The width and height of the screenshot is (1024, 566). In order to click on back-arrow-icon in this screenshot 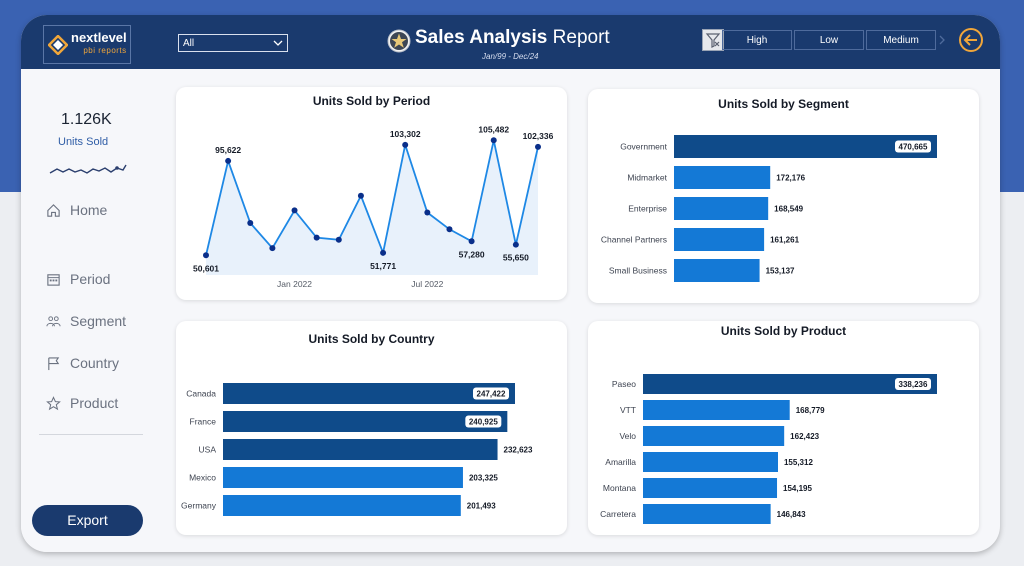, I will do `click(971, 40)`.